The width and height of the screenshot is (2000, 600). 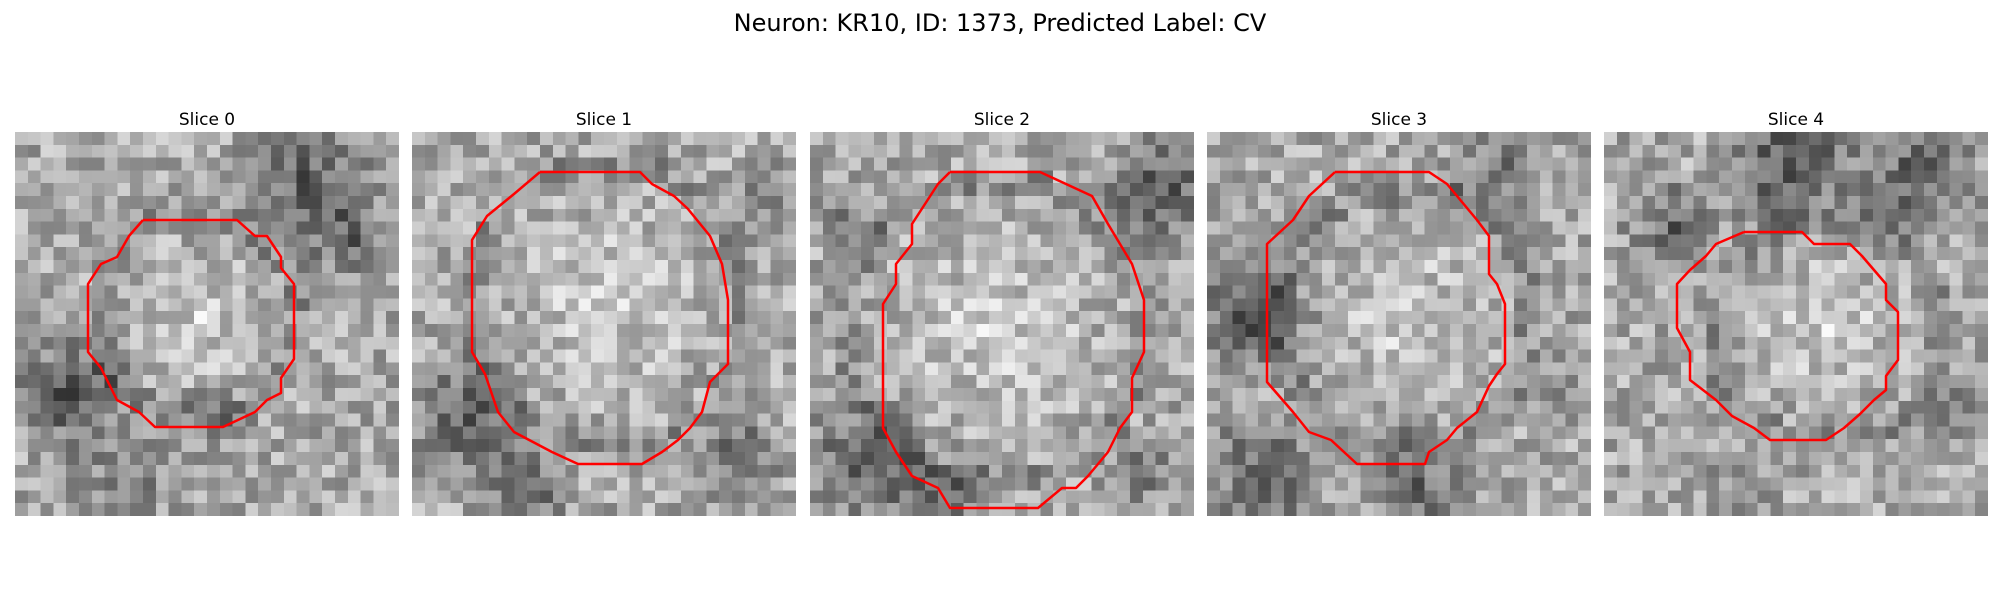 I want to click on slice-title: Slice 1, so click(x=604, y=120).